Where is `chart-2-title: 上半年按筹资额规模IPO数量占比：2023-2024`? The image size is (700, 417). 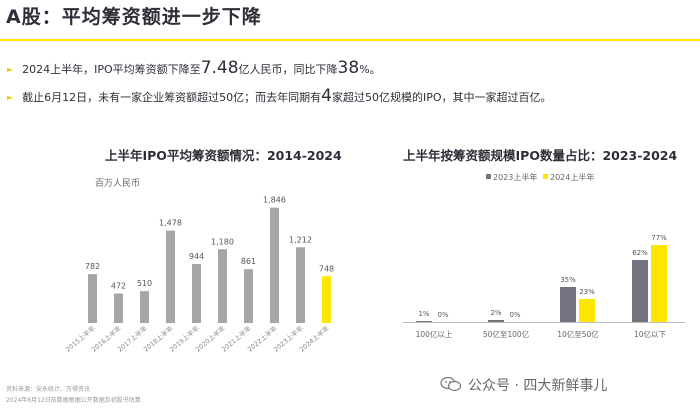
chart-2-title: 上半年按筹资额规模IPO数量占比：2023-2024 is located at coordinates (540, 155).